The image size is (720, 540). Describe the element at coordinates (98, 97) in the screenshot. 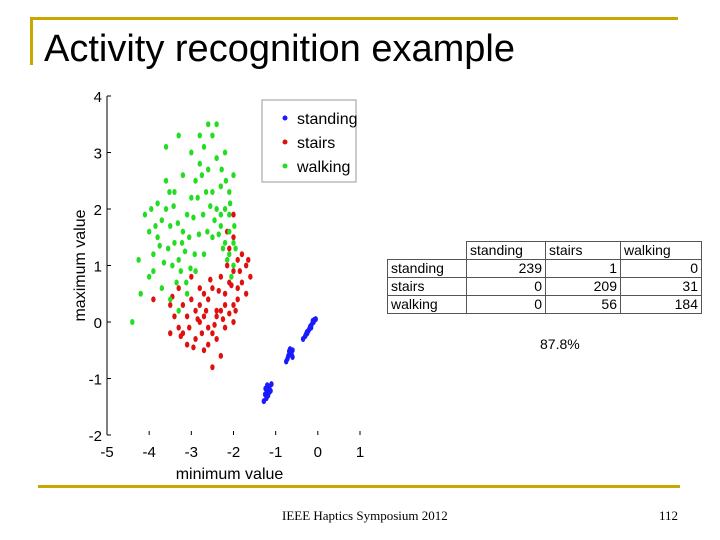

I see `y-tick-label: 4` at that location.